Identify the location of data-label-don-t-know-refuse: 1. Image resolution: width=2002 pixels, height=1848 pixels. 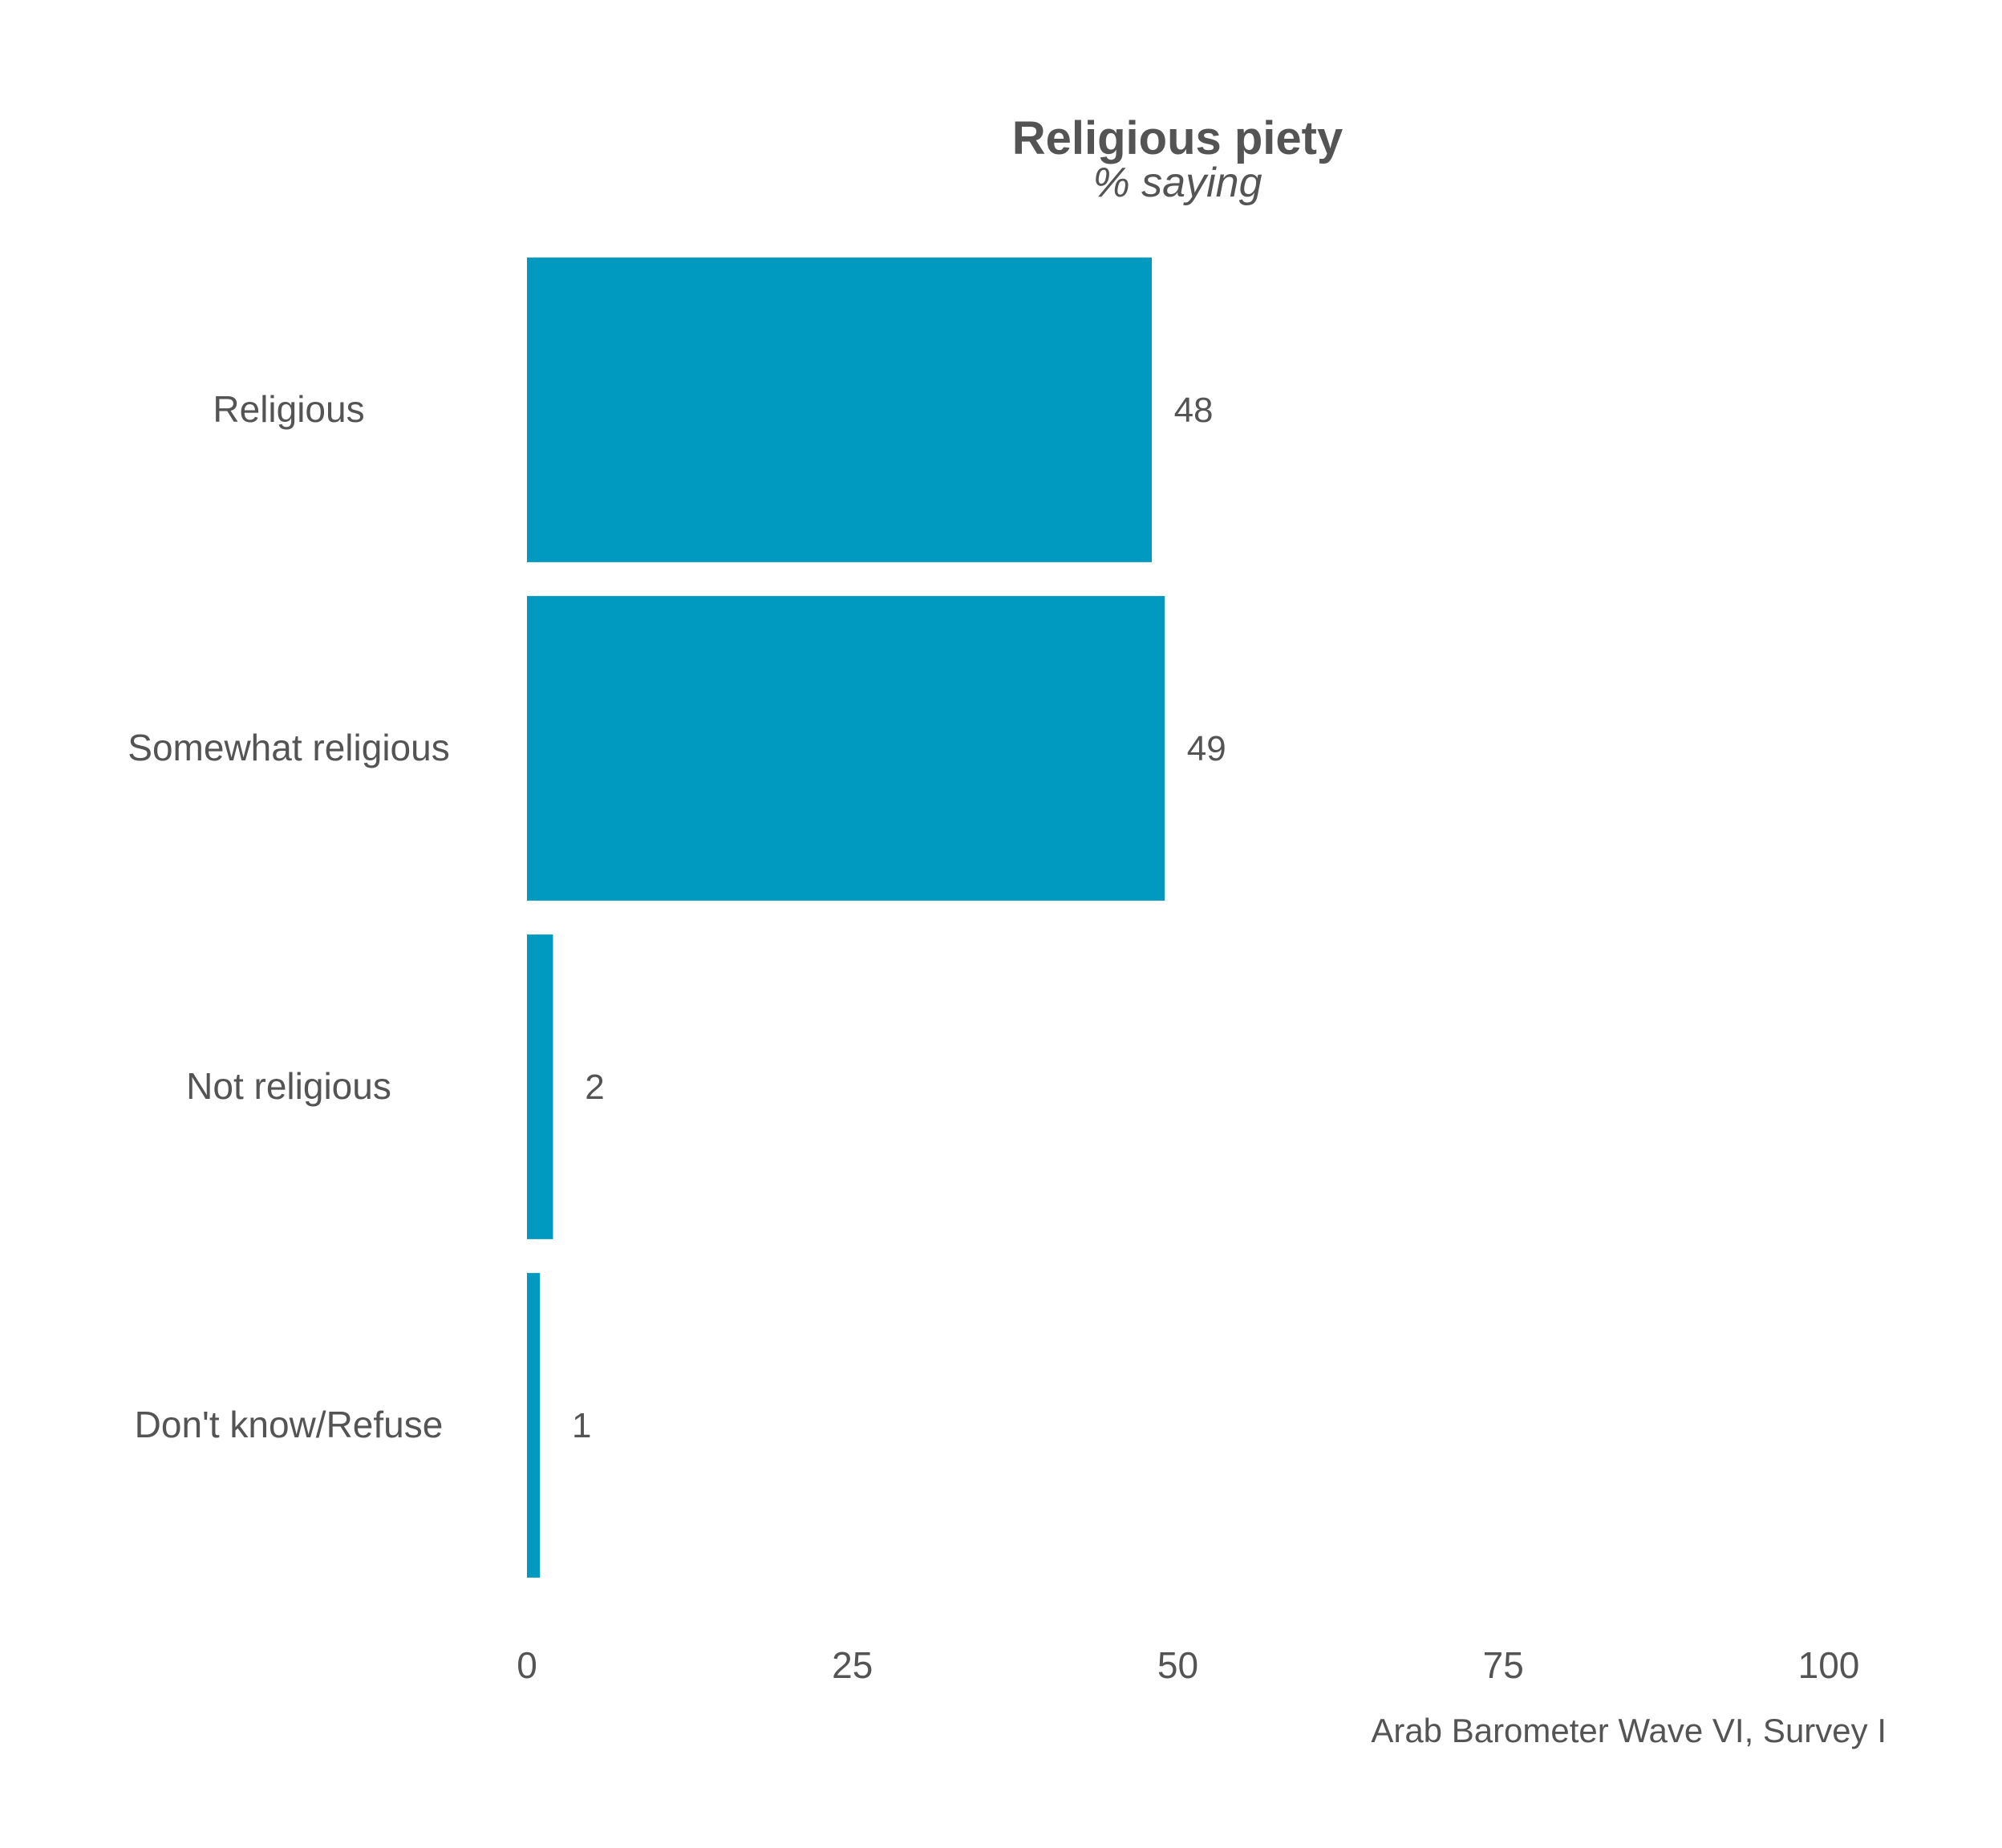
(581, 1426).